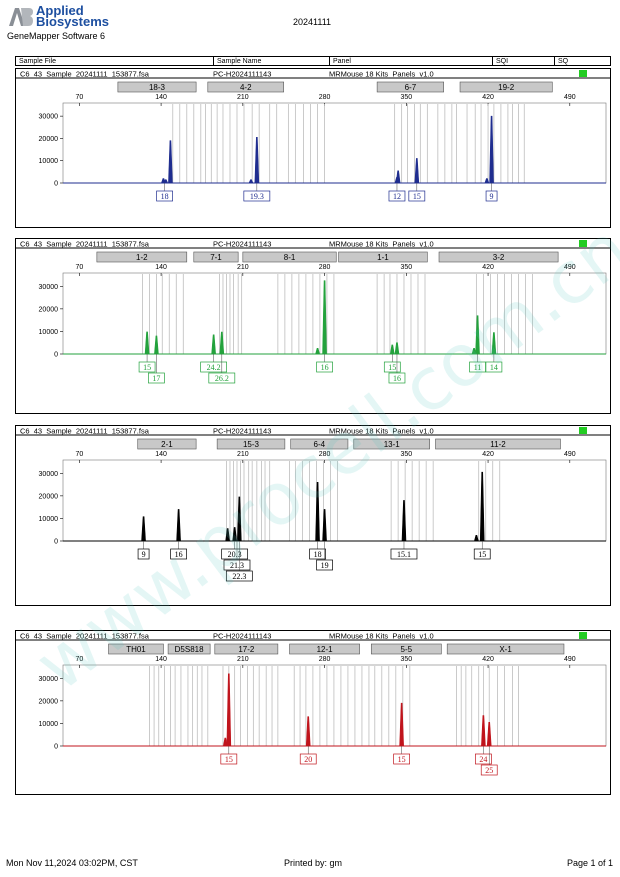 The height and width of the screenshot is (877, 620). I want to click on marker-label: 13-1, so click(392, 444).